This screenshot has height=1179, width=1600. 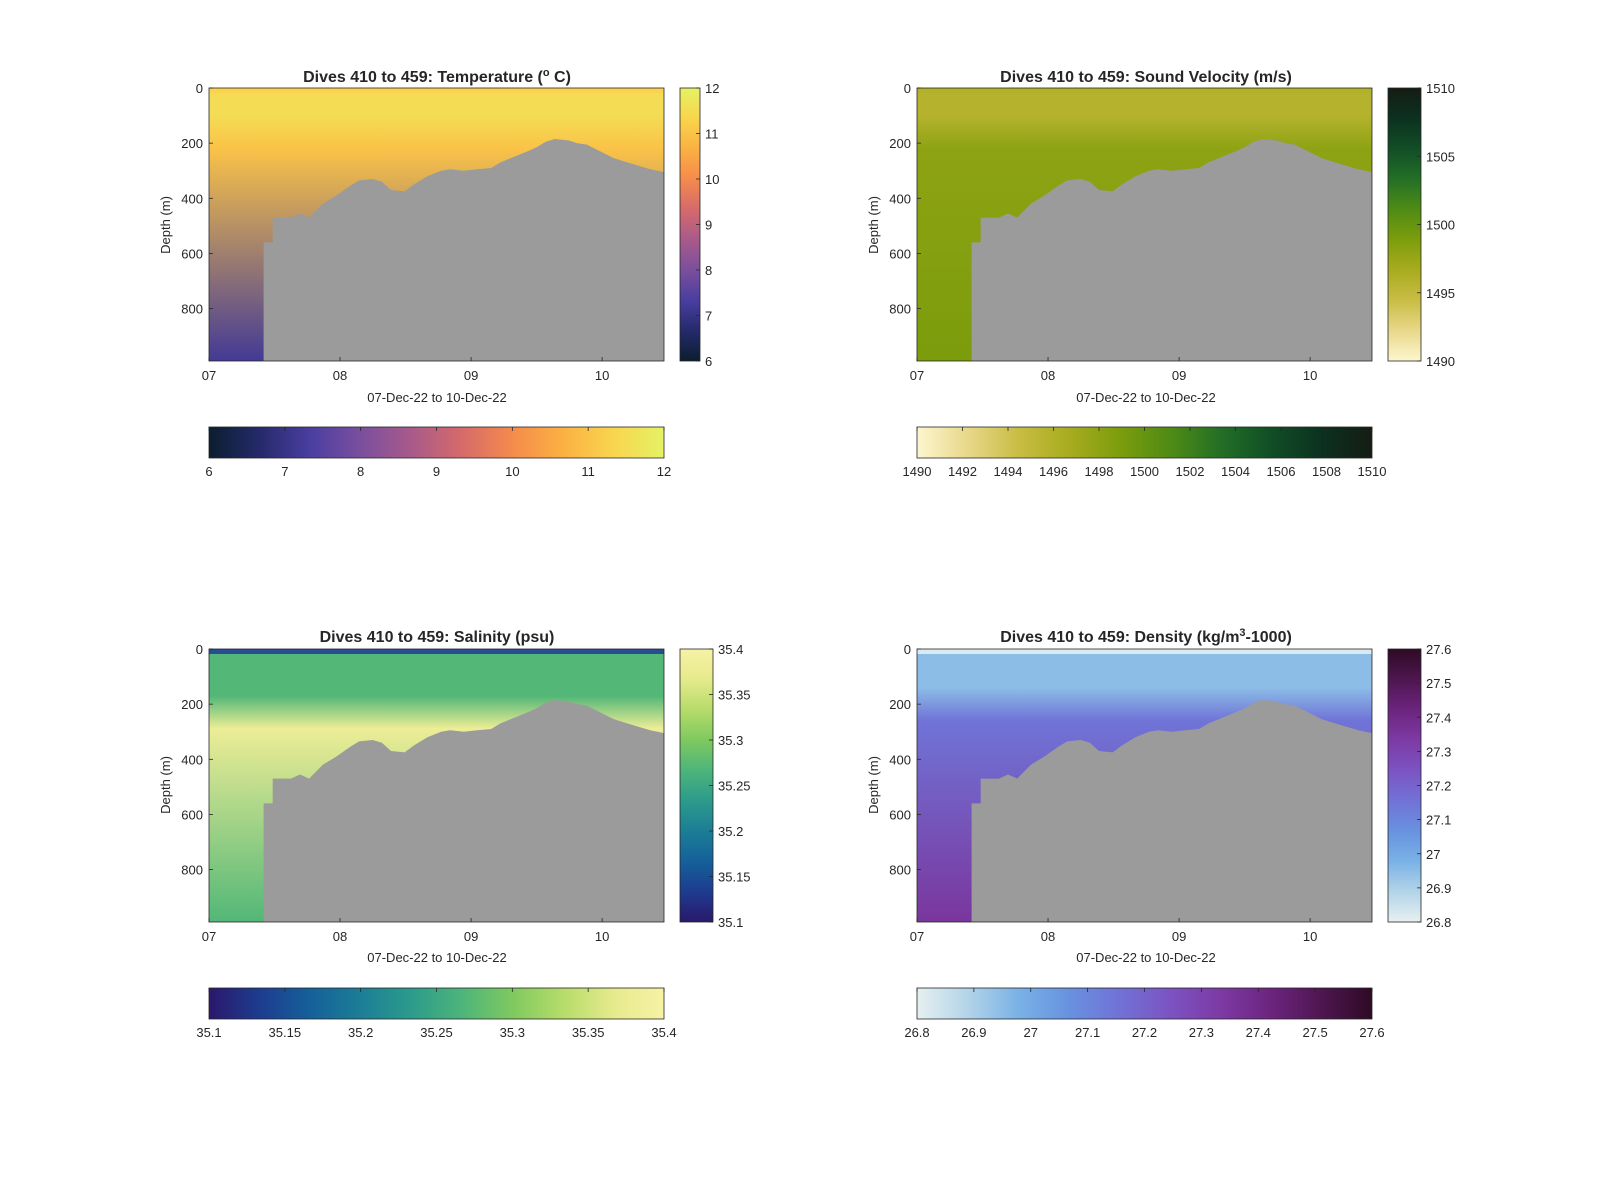 I want to click on hbar-tick-label: 26.8, so click(x=916, y=1032).